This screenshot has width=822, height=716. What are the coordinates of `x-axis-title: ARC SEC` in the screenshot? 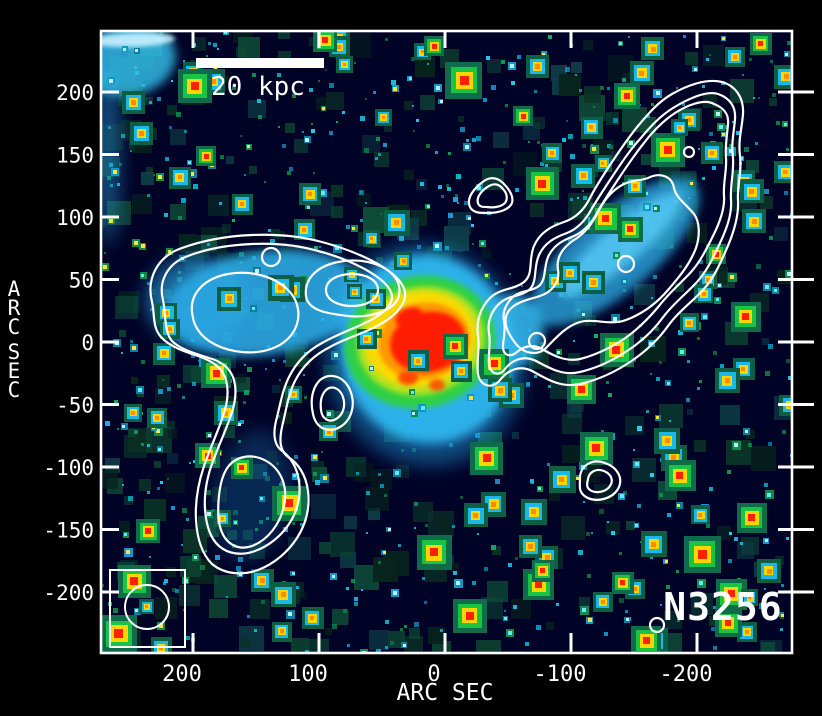 It's located at (445, 693).